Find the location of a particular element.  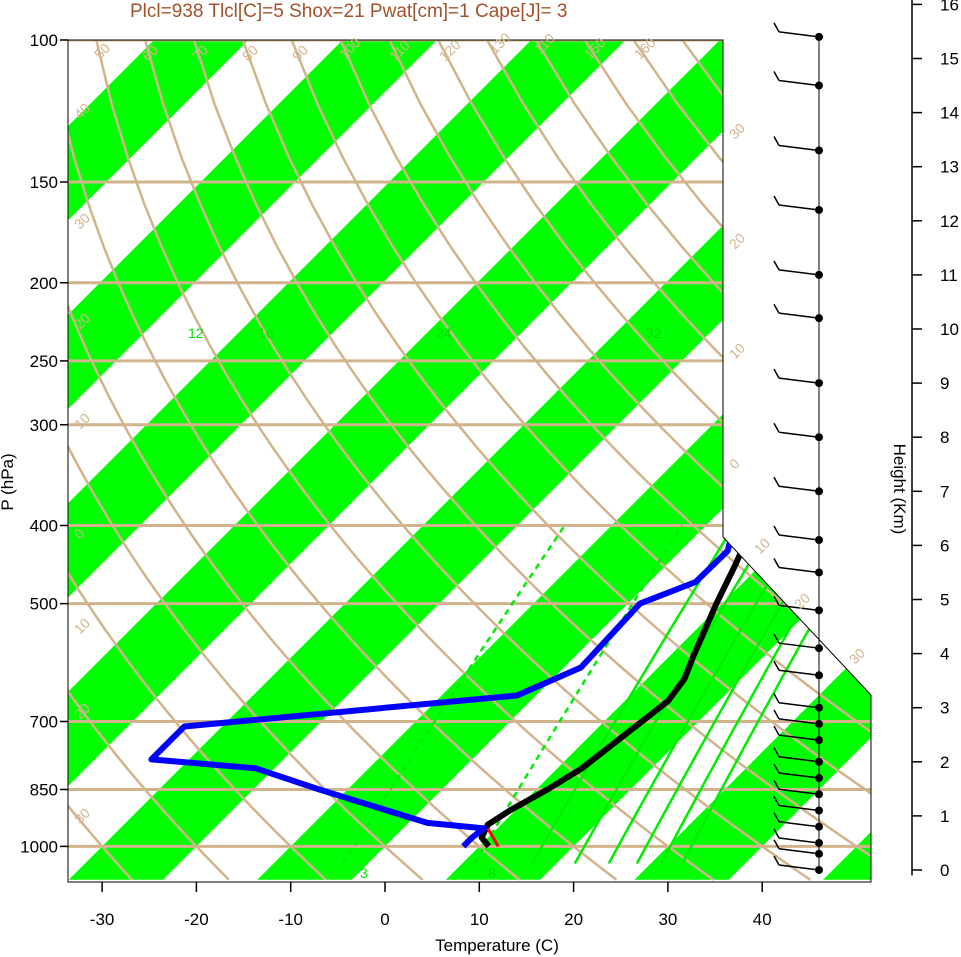

height-tick-label: 10 is located at coordinates (949, 329).